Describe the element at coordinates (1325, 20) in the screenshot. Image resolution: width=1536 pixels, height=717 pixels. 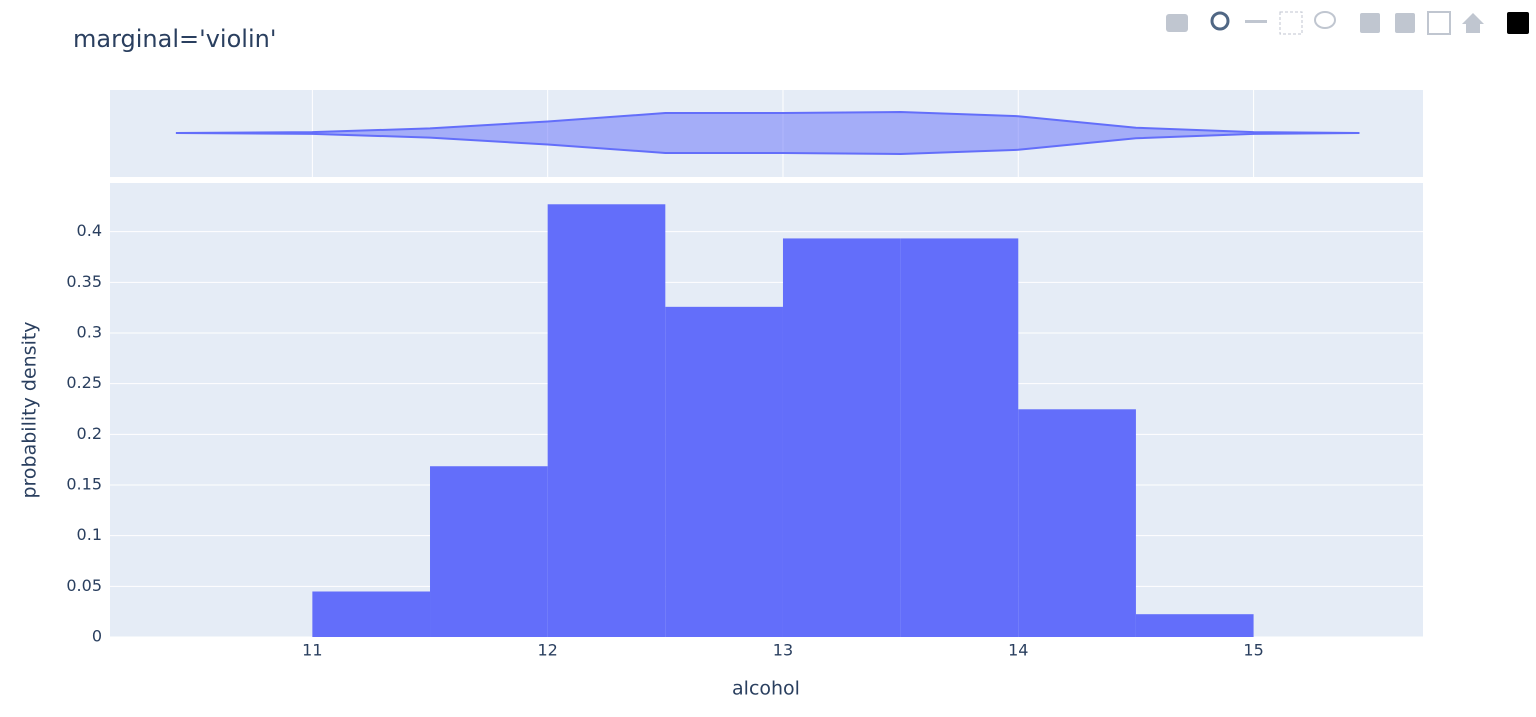
I see `lasso-button` at that location.